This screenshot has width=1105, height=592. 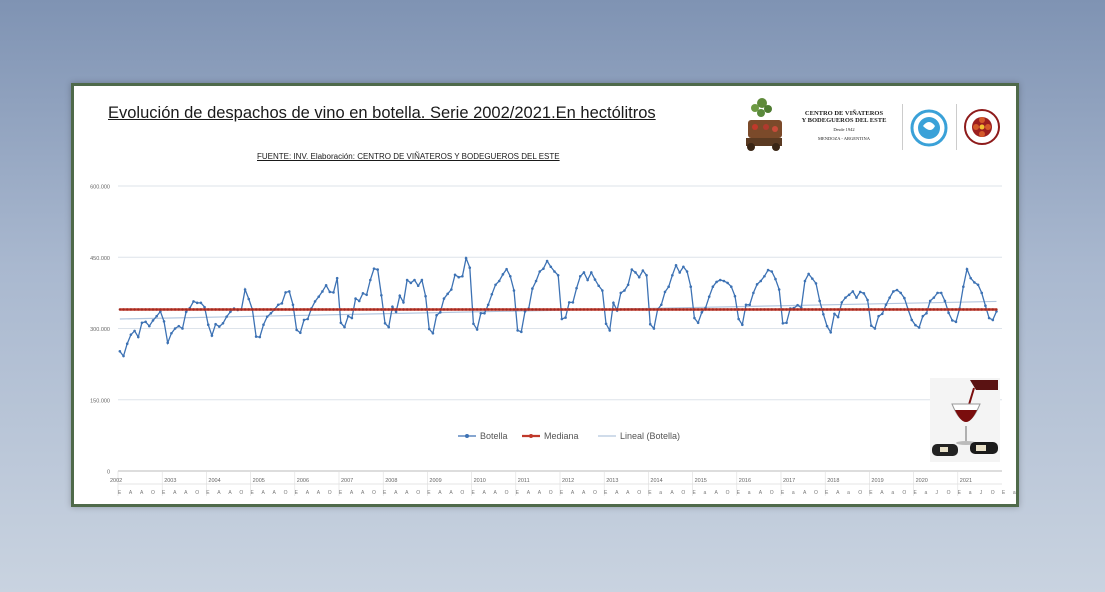 I want to click on x-year-label: 2003, so click(x=170, y=481).